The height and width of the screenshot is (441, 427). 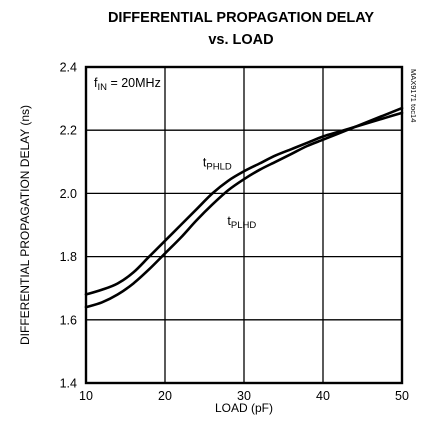 What do you see at coordinates (217, 164) in the screenshot?
I see `series-label-phld: tPHLD` at bounding box center [217, 164].